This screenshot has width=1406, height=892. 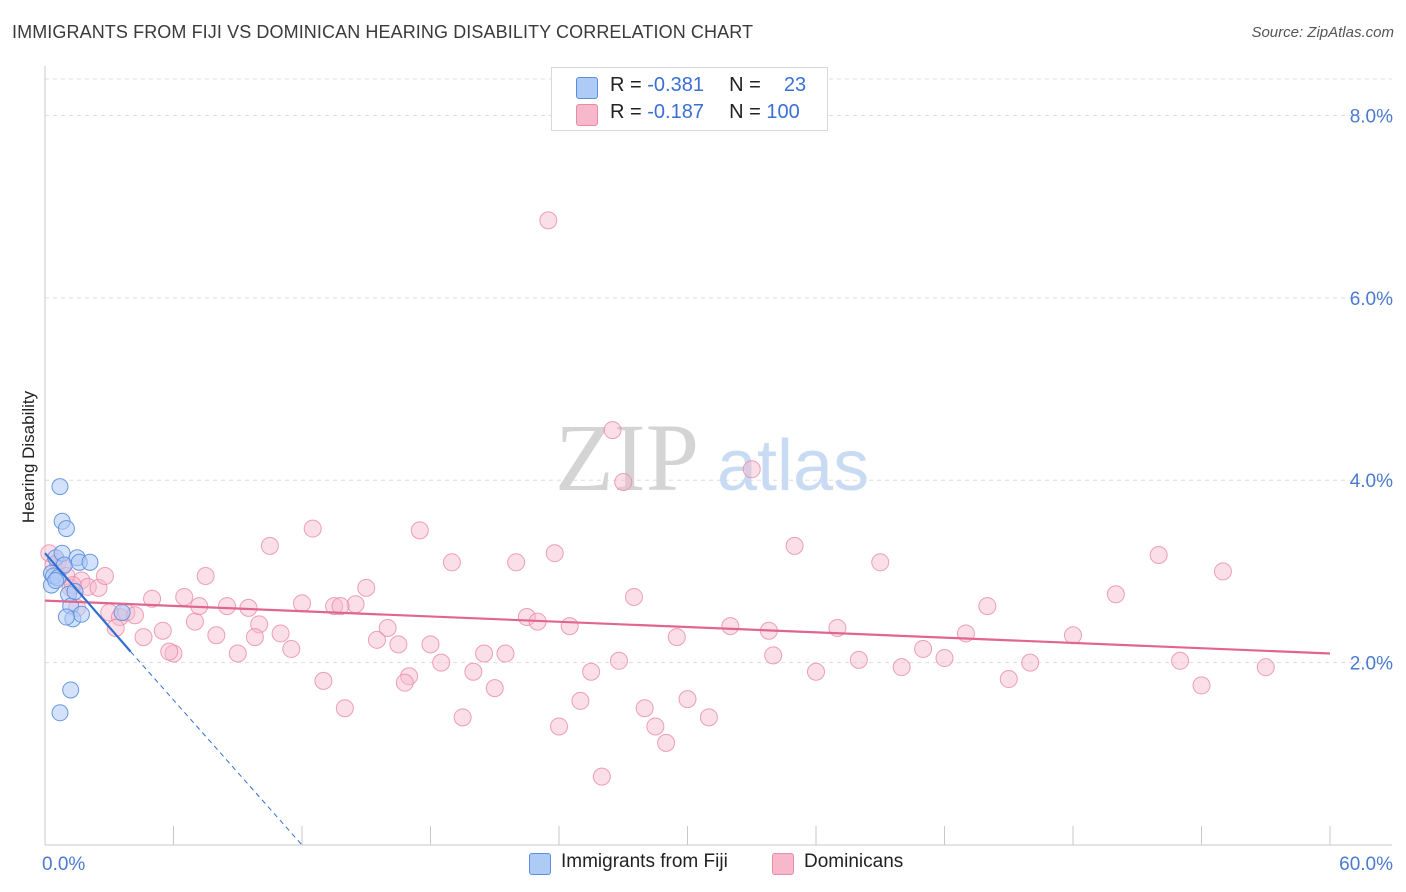 What do you see at coordinates (1322, 32) in the screenshot?
I see `source-label: Source: ZipAtlas.com` at bounding box center [1322, 32].